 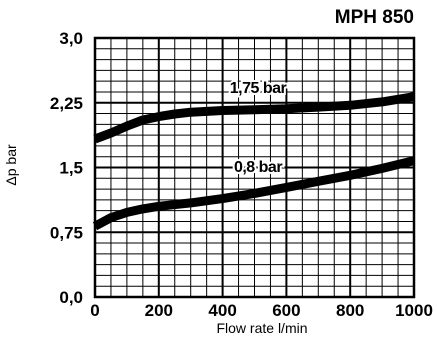 What do you see at coordinates (66, 232) in the screenshot?
I see `y-tick-label: 0,75` at bounding box center [66, 232].